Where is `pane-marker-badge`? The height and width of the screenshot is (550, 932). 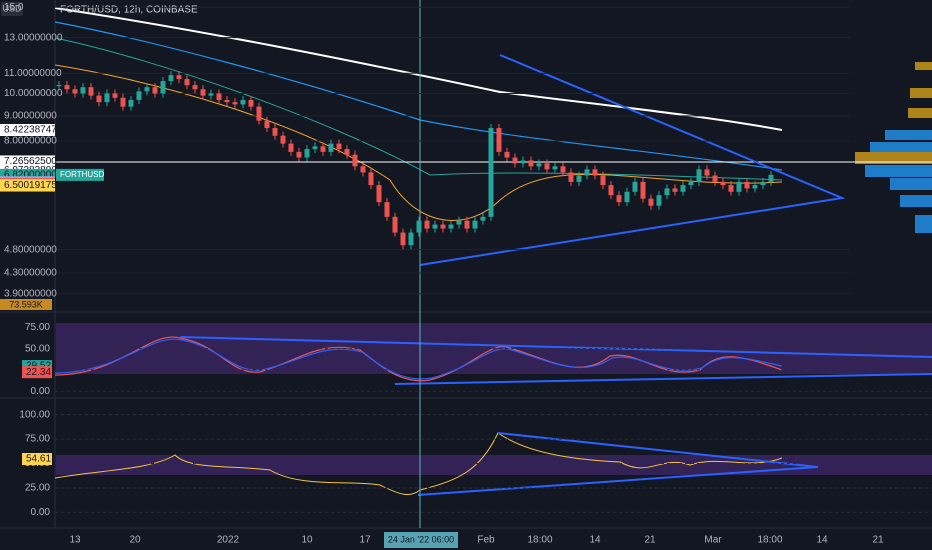
pane-marker-badge is located at coordinates (37, 372).